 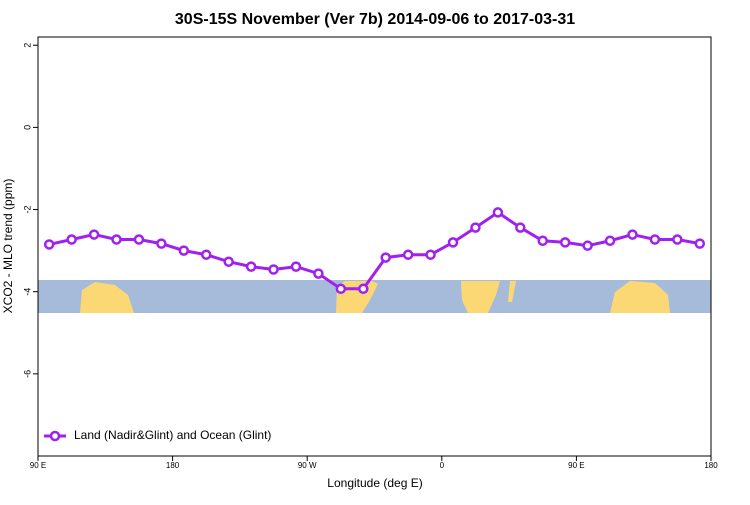 What do you see at coordinates (374, 296) in the screenshot?
I see `map-strip` at bounding box center [374, 296].